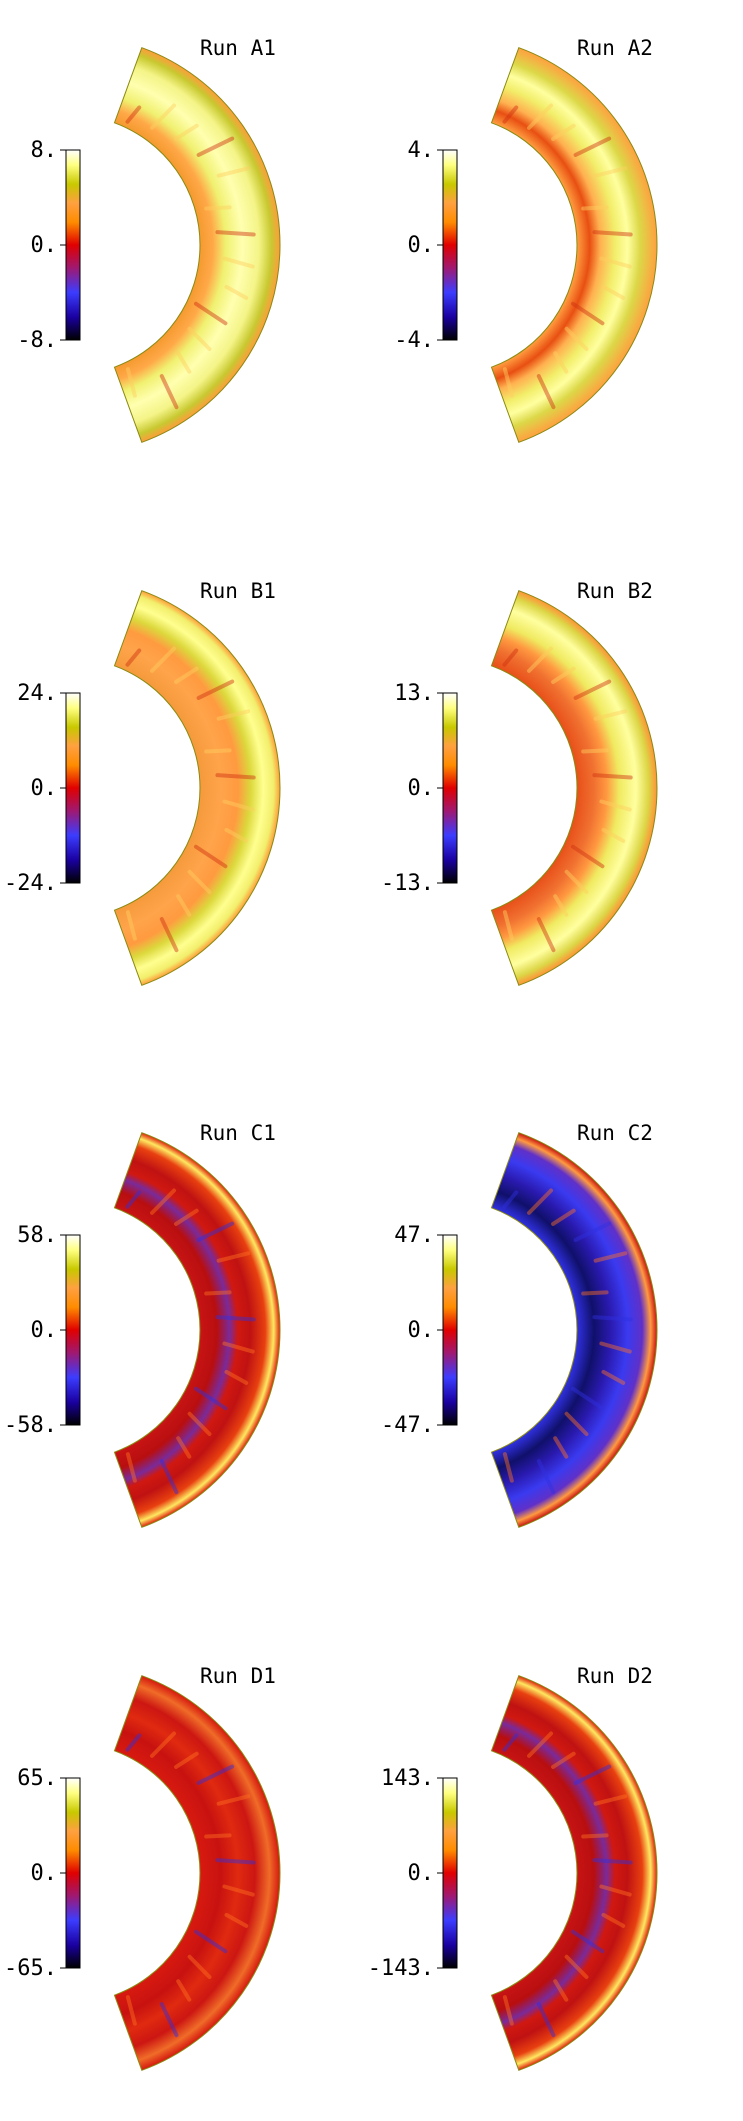 This screenshot has width=743, height=2121. What do you see at coordinates (615, 1676) in the screenshot?
I see `panel-title: Run D2` at bounding box center [615, 1676].